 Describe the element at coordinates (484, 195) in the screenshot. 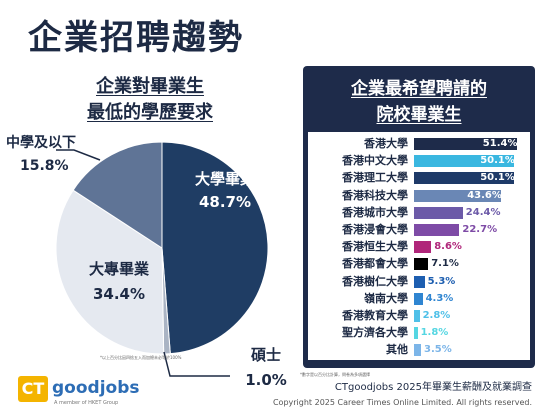

I see `bar-value-label: 43.6%` at that location.